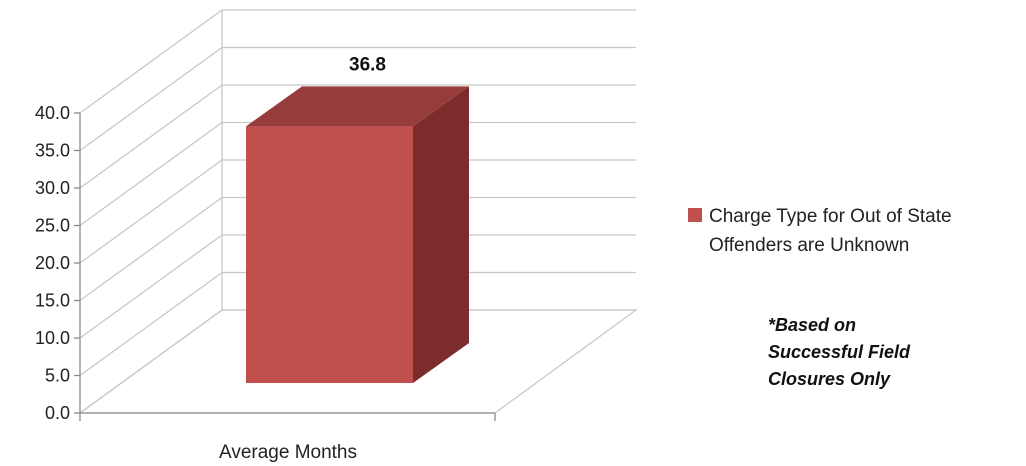 The height and width of the screenshot is (466, 1026). I want to click on bars, so click(357, 234).